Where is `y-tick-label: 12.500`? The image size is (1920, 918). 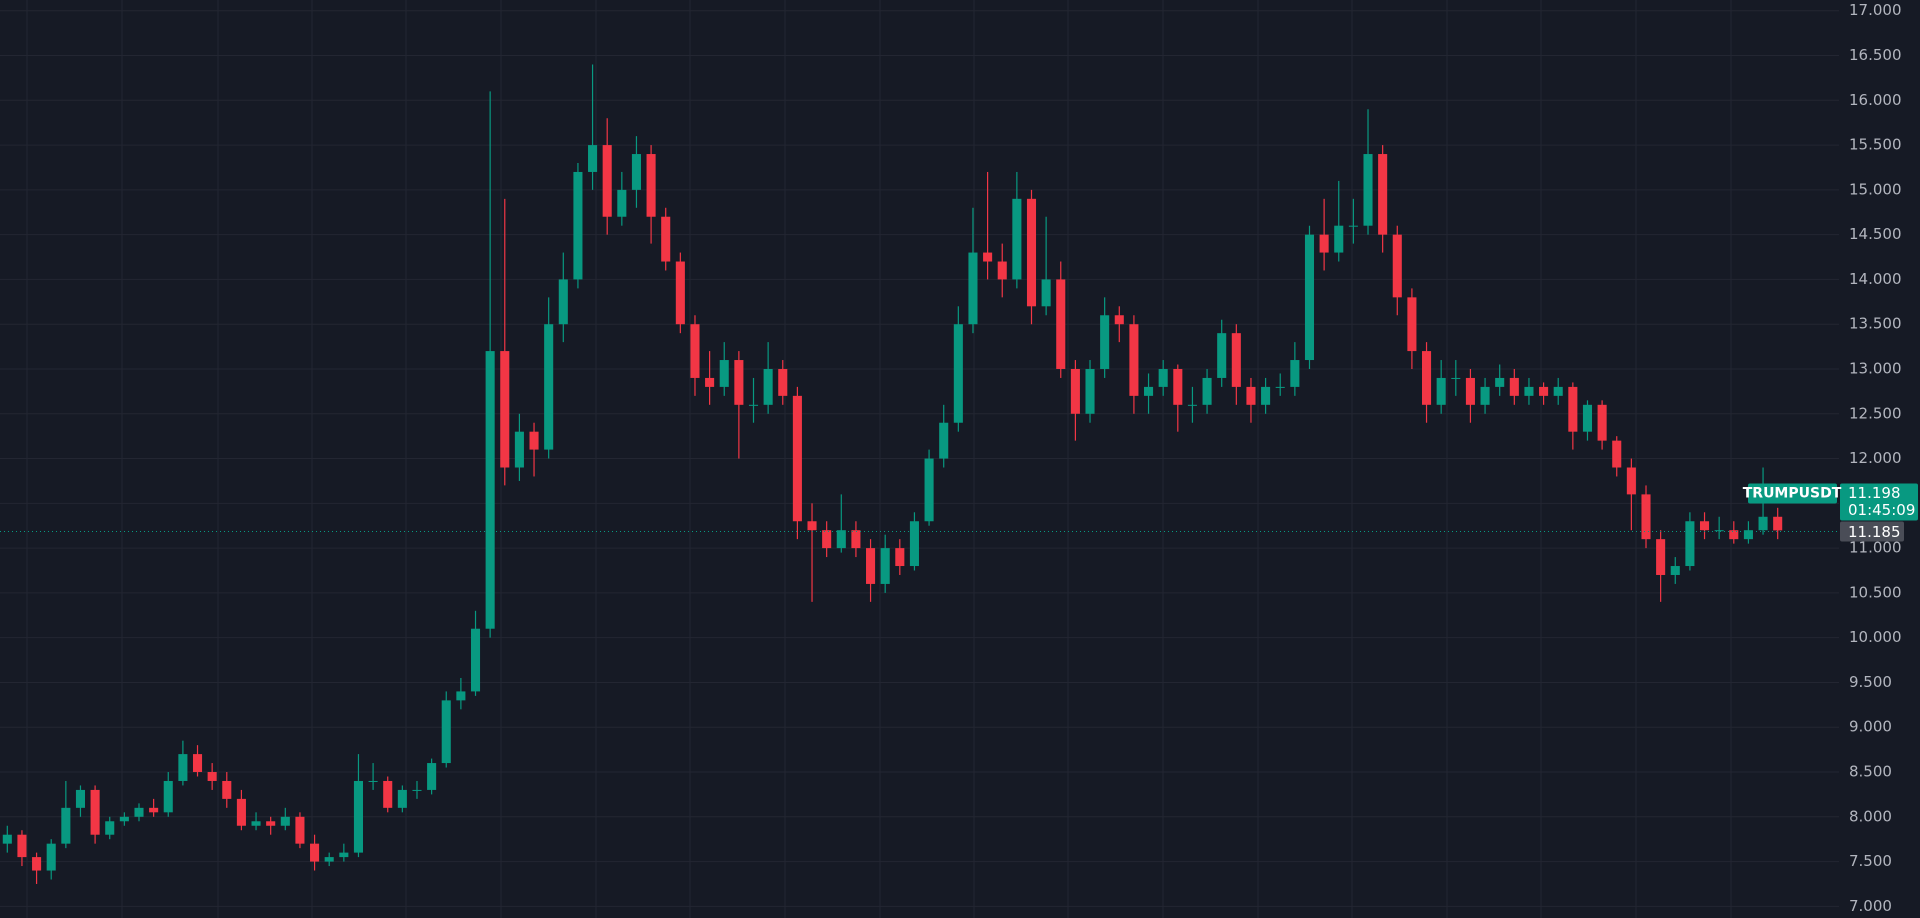
y-tick-label: 12.500 is located at coordinates (1875, 413).